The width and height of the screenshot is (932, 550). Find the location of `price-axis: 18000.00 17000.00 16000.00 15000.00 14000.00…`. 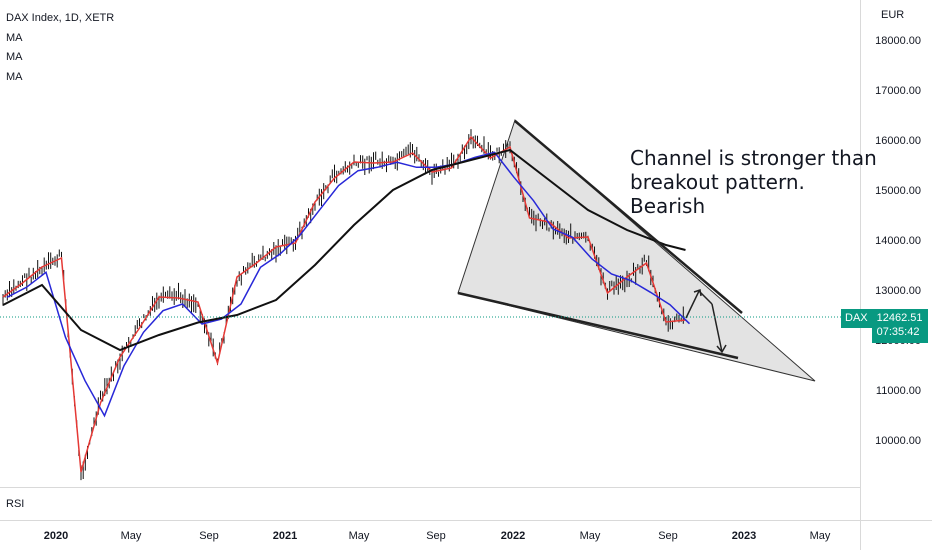

price-axis: 18000.00 17000.00 16000.00 15000.00 14000.00… is located at coordinates (898, 241).